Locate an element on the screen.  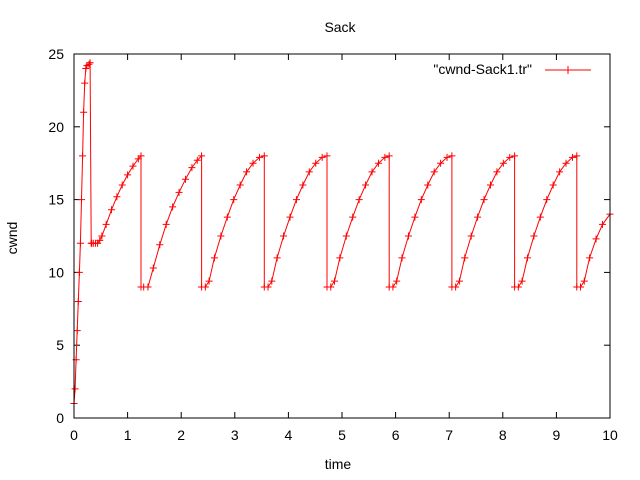
y-tick-label: 10 is located at coordinates (56, 272).